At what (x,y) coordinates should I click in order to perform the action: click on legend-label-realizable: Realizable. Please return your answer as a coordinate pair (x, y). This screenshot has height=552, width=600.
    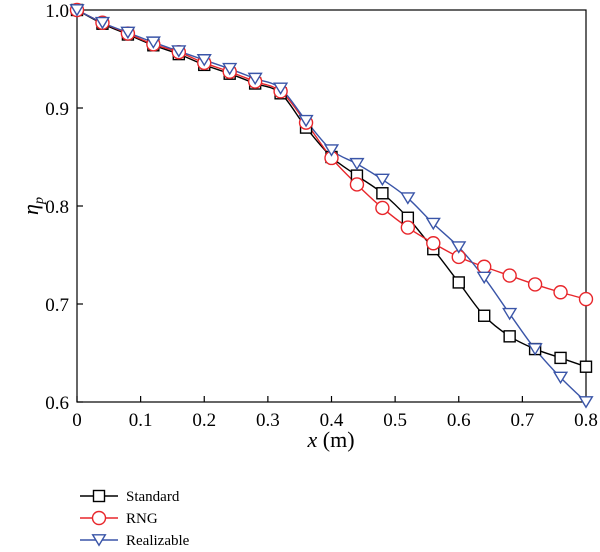
    Looking at the image, I should click on (158, 541).